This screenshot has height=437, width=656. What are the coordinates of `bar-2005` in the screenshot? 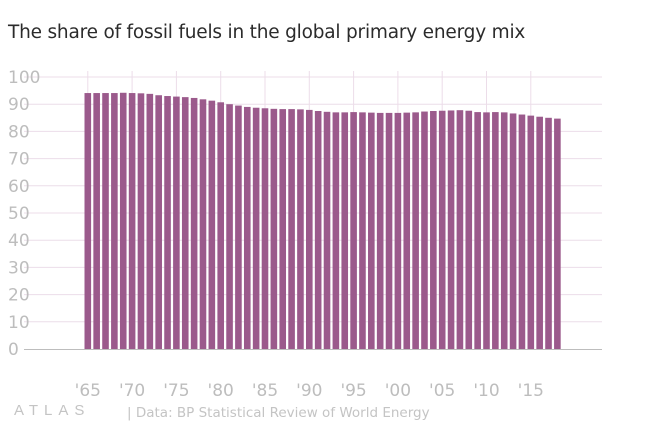 It's located at (442, 229).